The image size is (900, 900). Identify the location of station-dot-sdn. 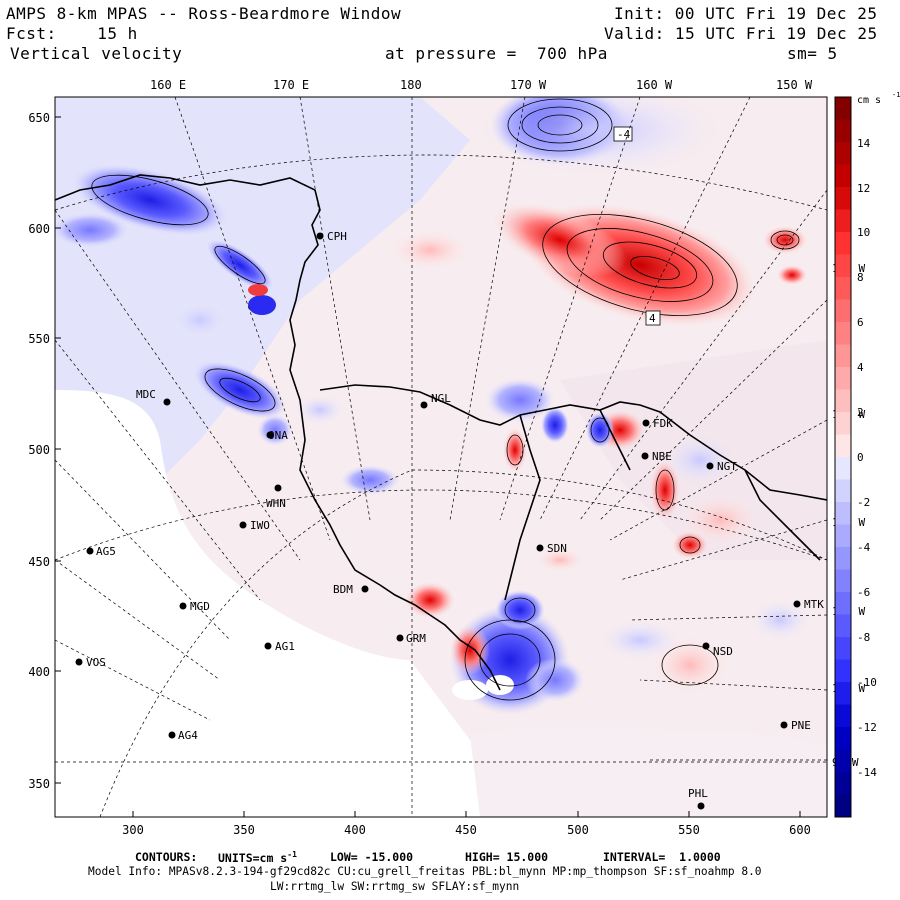
(540, 548).